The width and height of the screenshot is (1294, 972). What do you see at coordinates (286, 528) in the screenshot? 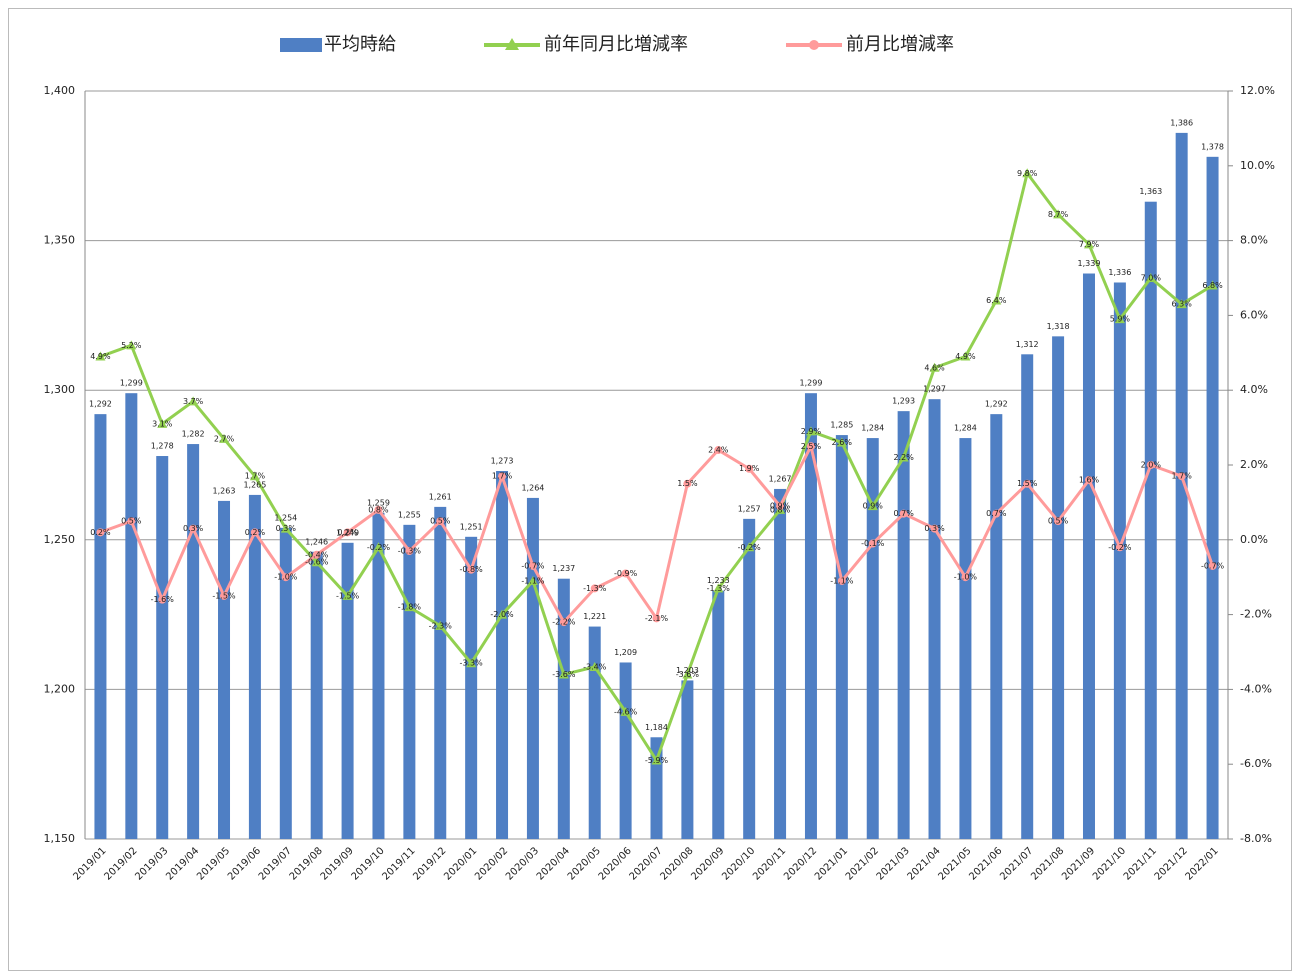
I see `data-label: 0.3%` at bounding box center [286, 528].